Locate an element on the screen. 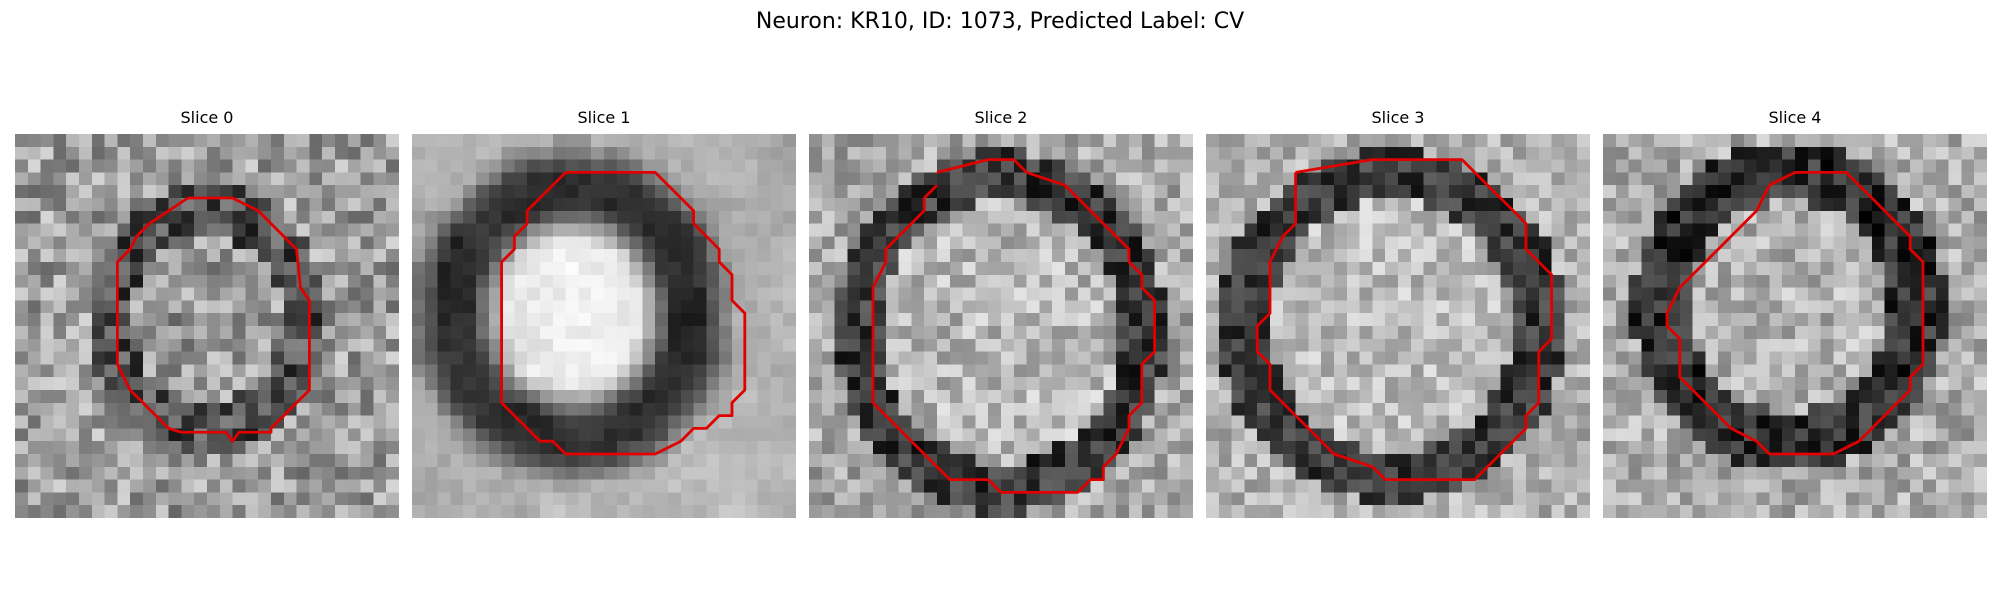 This screenshot has width=2000, height=600. segmentation-contour is located at coordinates (623, 313).